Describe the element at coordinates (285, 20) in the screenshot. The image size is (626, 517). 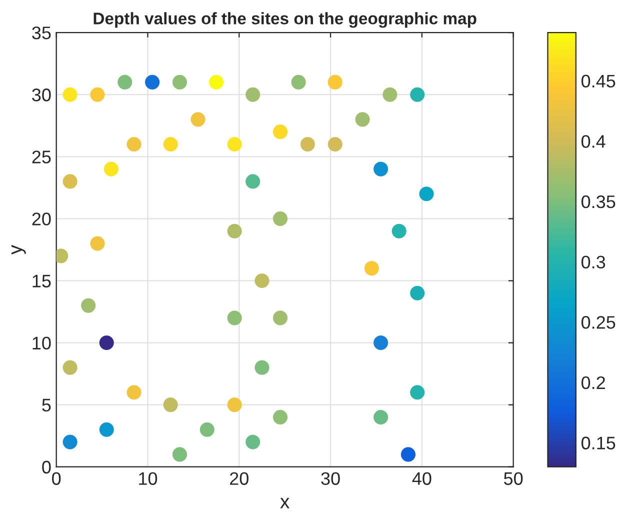
I see `chart-title: Depth values of the sites on the geographic map` at that location.